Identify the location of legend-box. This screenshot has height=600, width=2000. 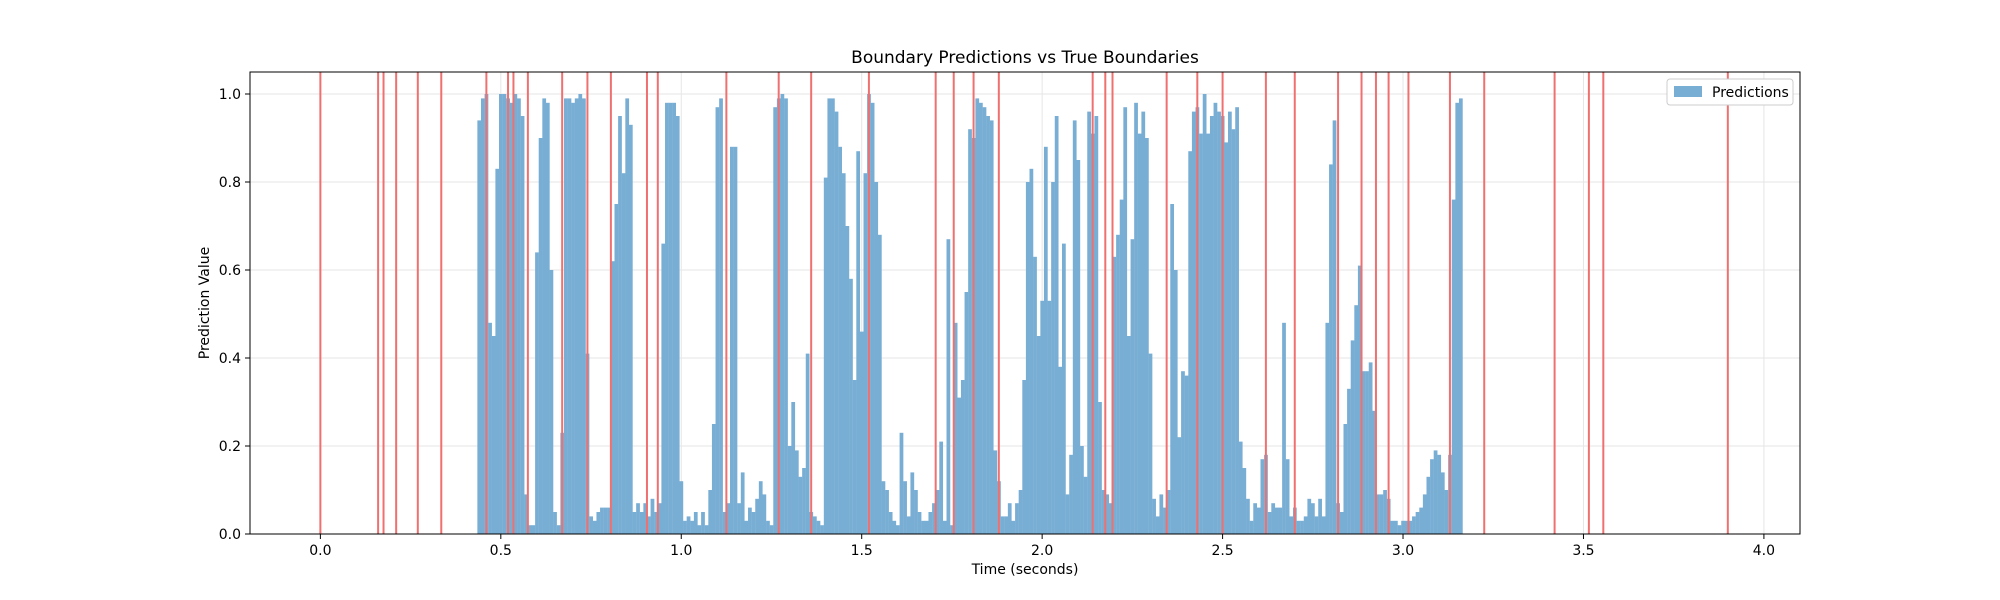
(1730, 92).